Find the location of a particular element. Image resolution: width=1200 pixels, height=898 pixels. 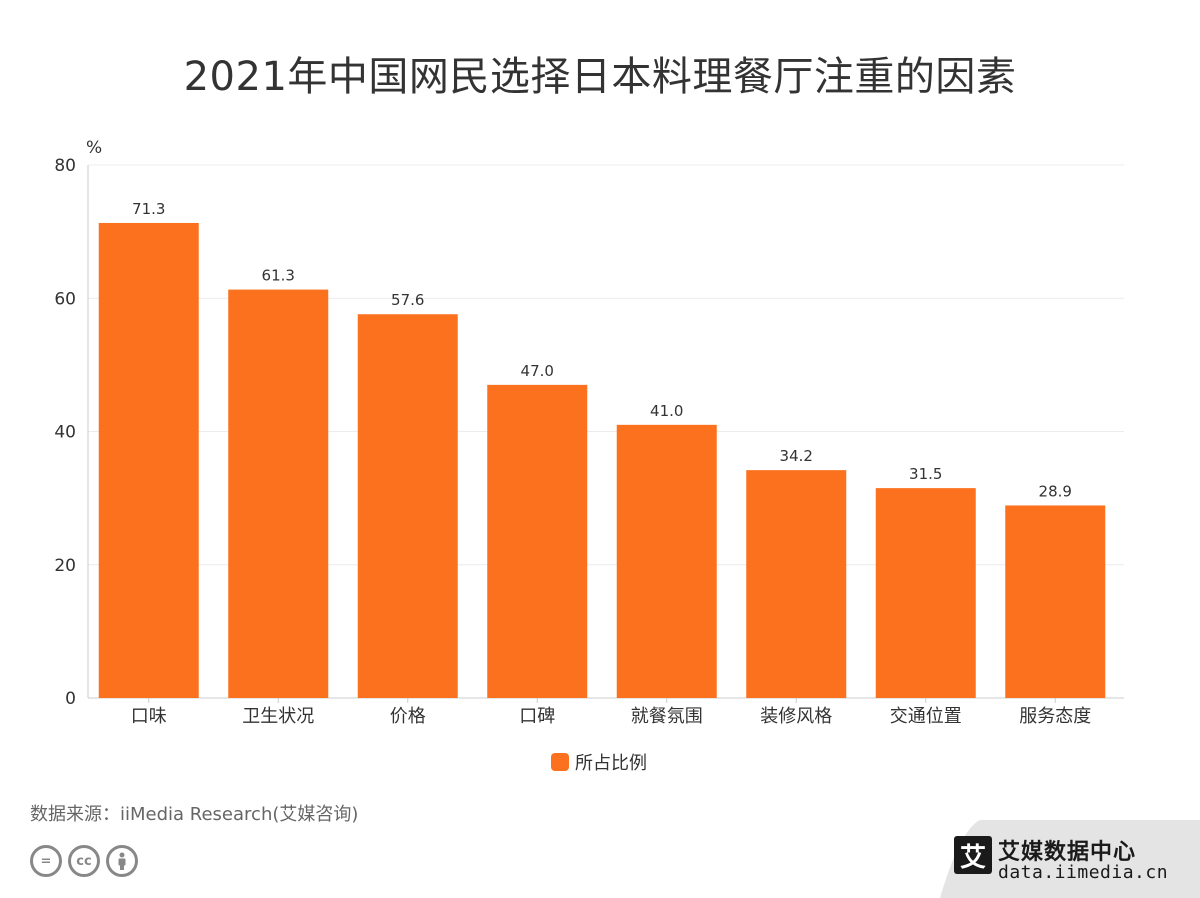

x-tick-label: 服务态度 is located at coordinates (1055, 716).